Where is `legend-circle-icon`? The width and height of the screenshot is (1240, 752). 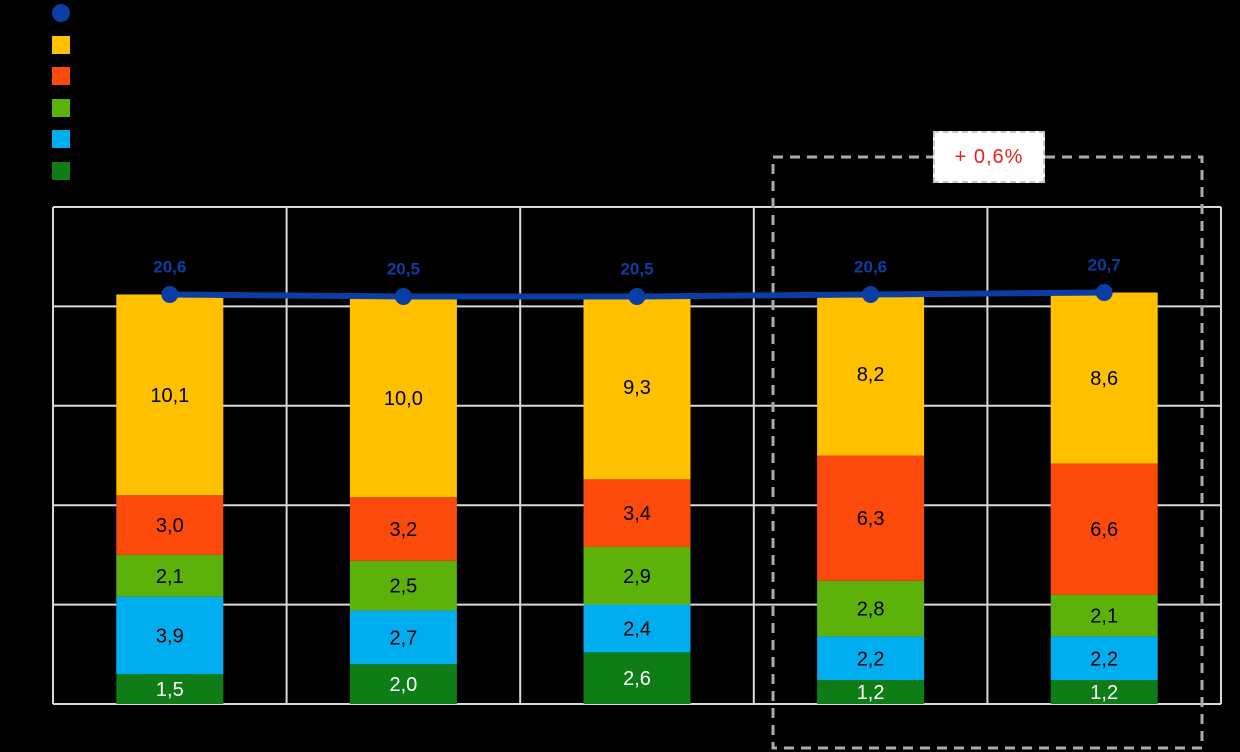 legend-circle-icon is located at coordinates (61, 13).